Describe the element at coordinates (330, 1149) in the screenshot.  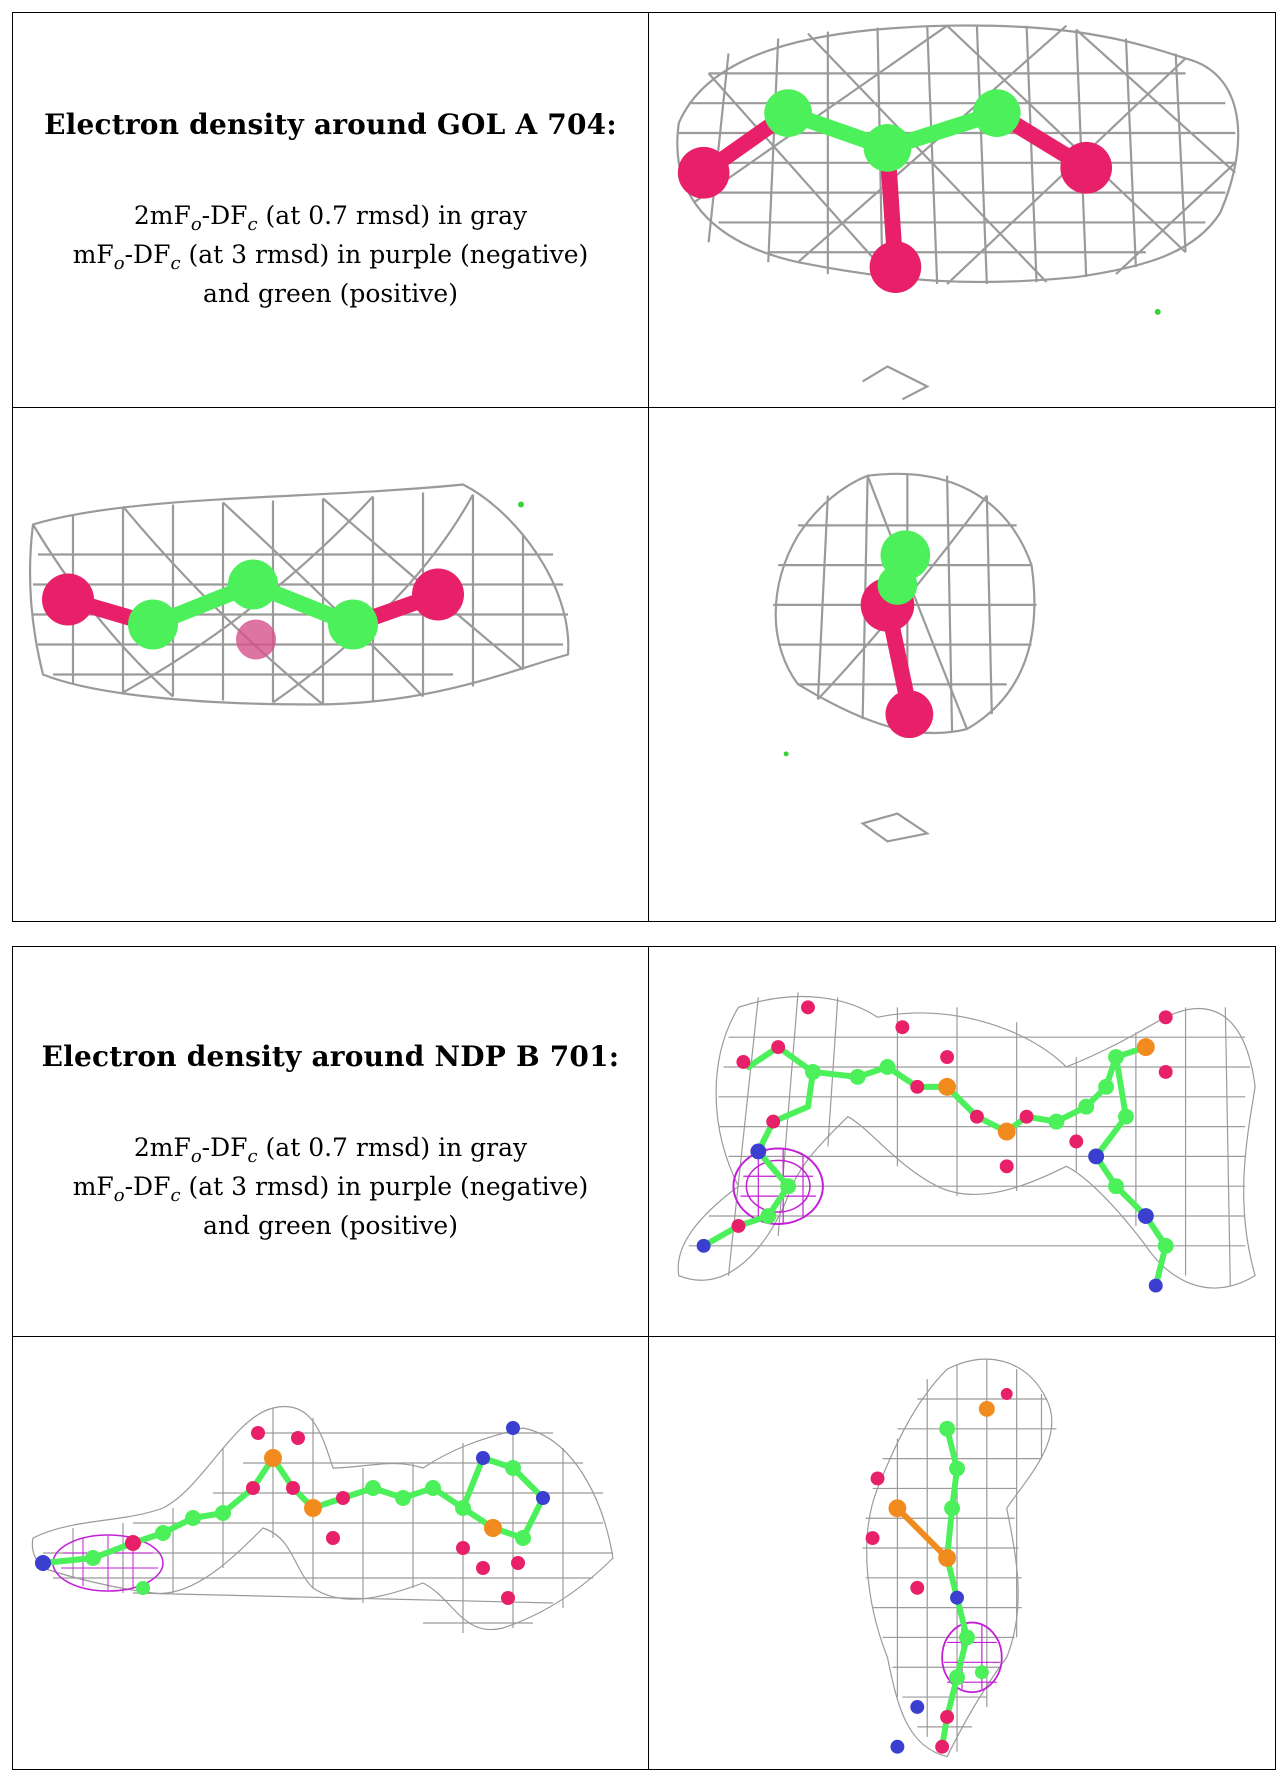
I see `ndp-legend-line-1: 2mFo-DFc (at 0.7 rmsd) in gray` at that location.